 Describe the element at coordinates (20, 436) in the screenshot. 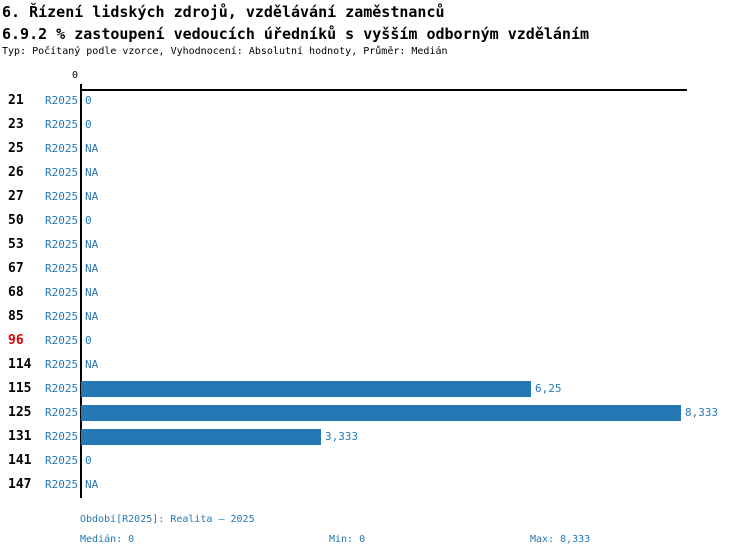

I see `row-id: 131` at that location.